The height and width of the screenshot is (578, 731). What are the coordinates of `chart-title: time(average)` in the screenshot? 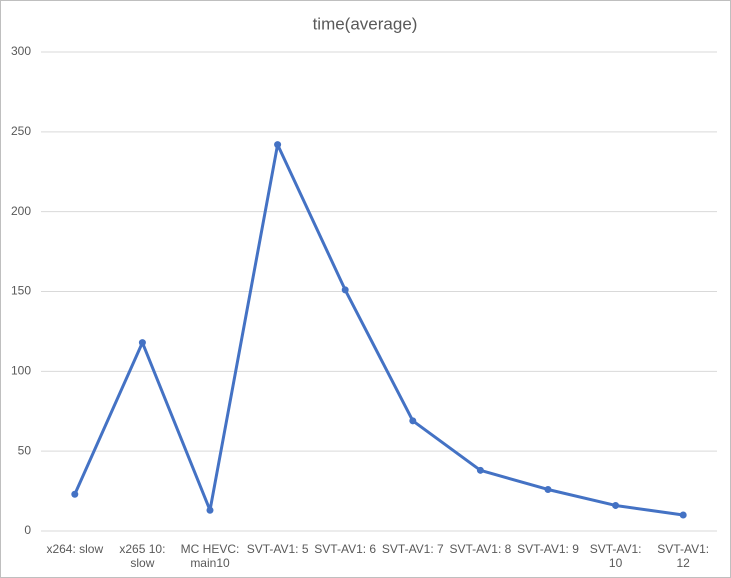 It's located at (365, 23).